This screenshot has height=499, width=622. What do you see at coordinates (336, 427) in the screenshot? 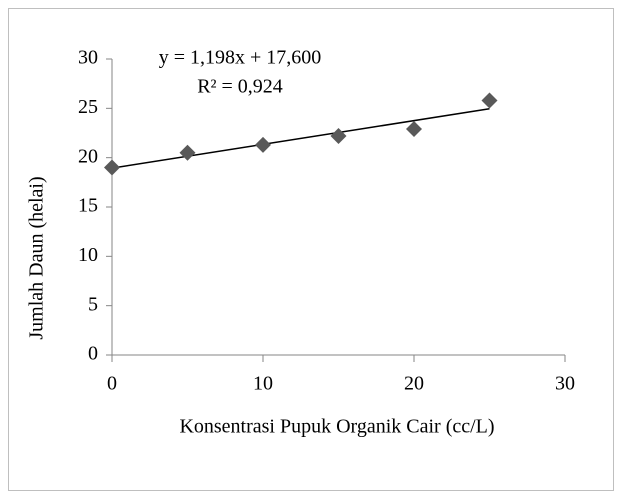
I see `x-axis-title: Konsentrasi Pupuk Organik Cair (cc/L)` at bounding box center [336, 427].